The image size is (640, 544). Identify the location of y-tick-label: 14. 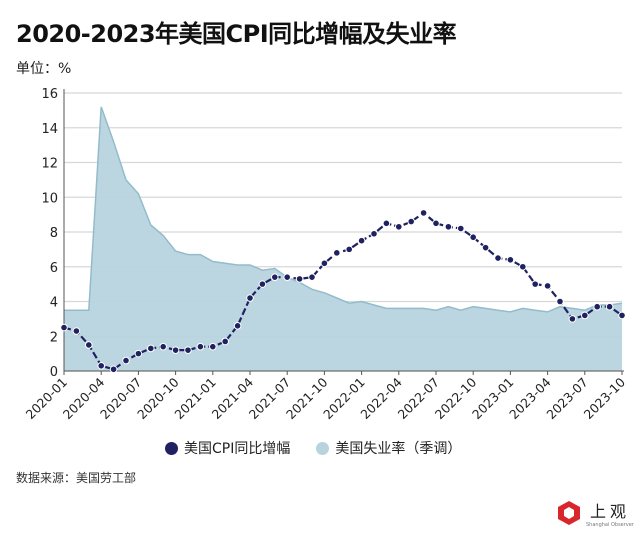
(49, 129).